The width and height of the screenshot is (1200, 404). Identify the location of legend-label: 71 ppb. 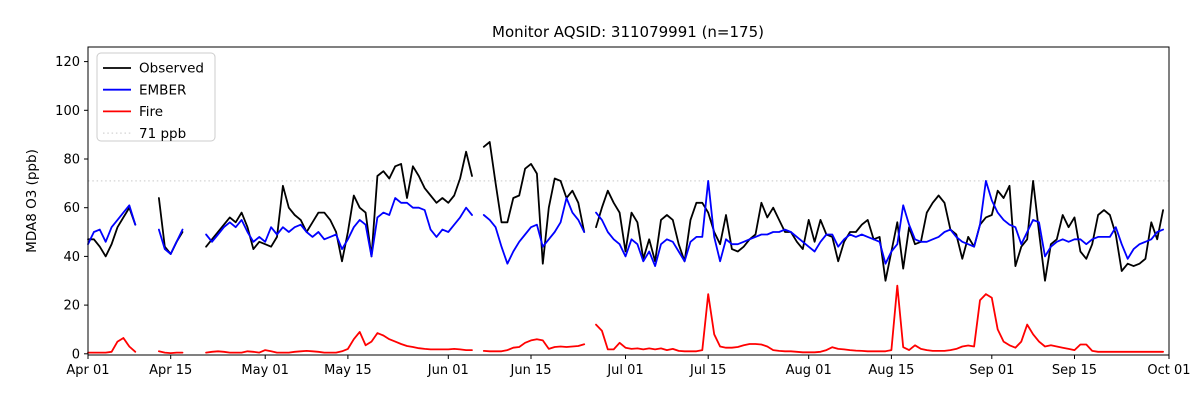
(162, 134).